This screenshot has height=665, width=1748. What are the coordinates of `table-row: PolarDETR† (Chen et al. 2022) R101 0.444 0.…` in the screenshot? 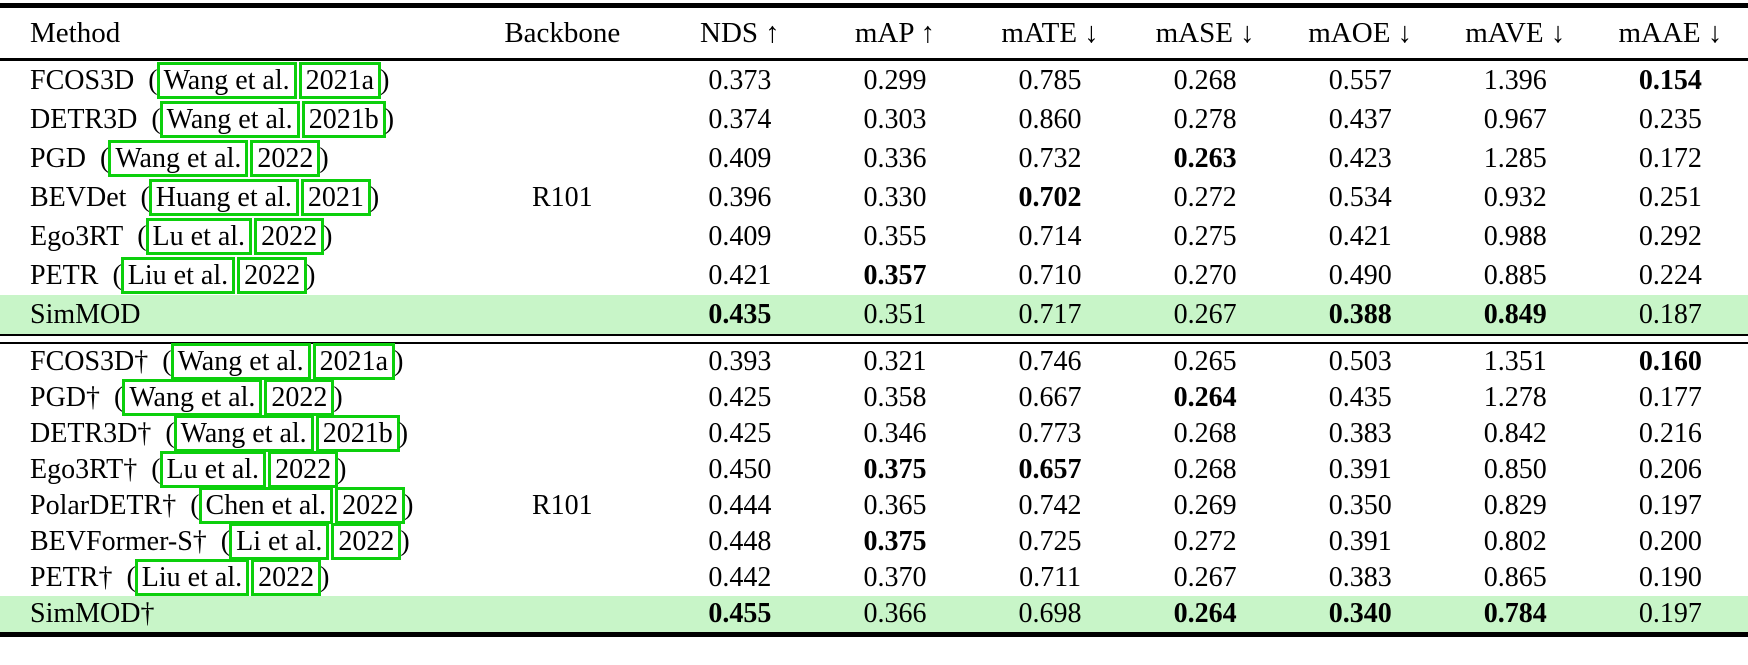 It's located at (874, 506).